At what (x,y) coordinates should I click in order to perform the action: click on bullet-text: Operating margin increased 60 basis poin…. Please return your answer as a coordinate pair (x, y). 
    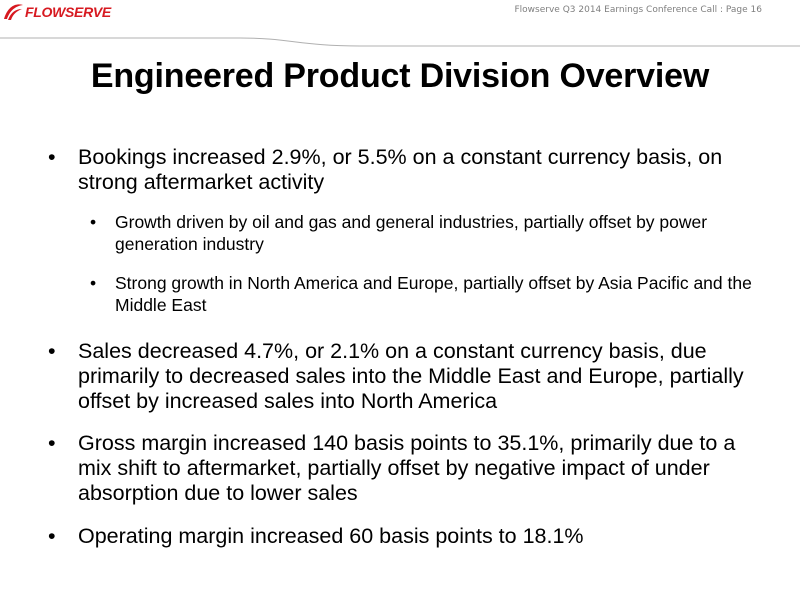
    Looking at the image, I should click on (331, 536).